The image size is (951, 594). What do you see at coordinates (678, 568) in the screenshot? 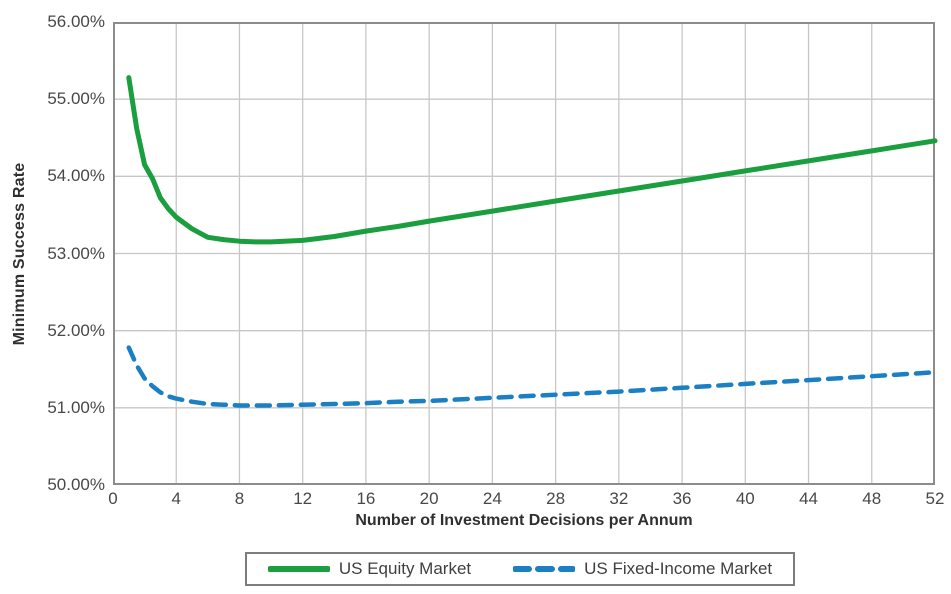
I see `legend-label: US Fixed-Income Market` at bounding box center [678, 568].